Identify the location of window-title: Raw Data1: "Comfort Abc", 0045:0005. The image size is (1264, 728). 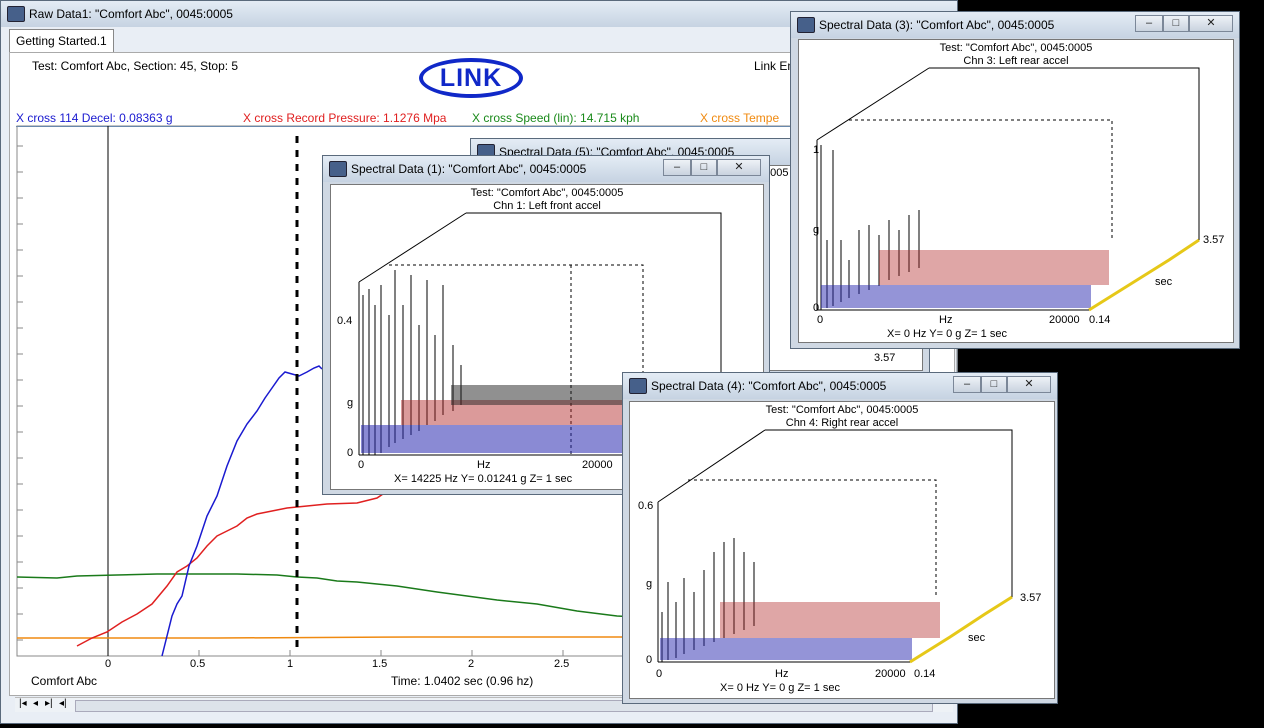
(131, 14).